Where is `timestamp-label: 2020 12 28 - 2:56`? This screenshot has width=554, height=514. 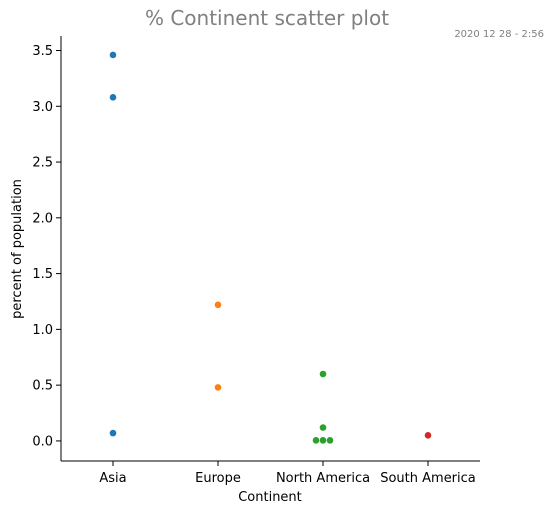
timestamp-label: 2020 12 28 - 2:56 is located at coordinates (499, 34).